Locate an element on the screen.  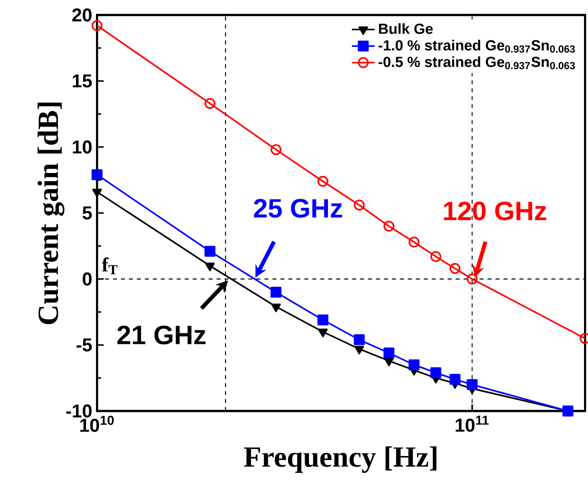
legend-label: Bulk Ge is located at coordinates (406, 28).